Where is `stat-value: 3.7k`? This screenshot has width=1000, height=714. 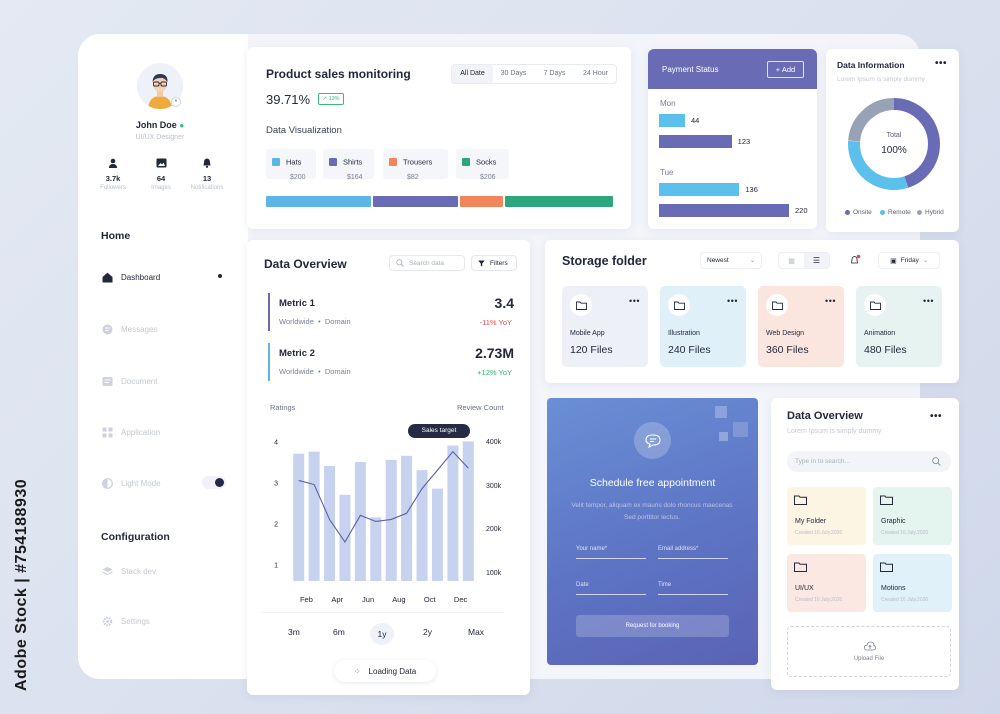
stat-value: 3.7k is located at coordinates (113, 178).